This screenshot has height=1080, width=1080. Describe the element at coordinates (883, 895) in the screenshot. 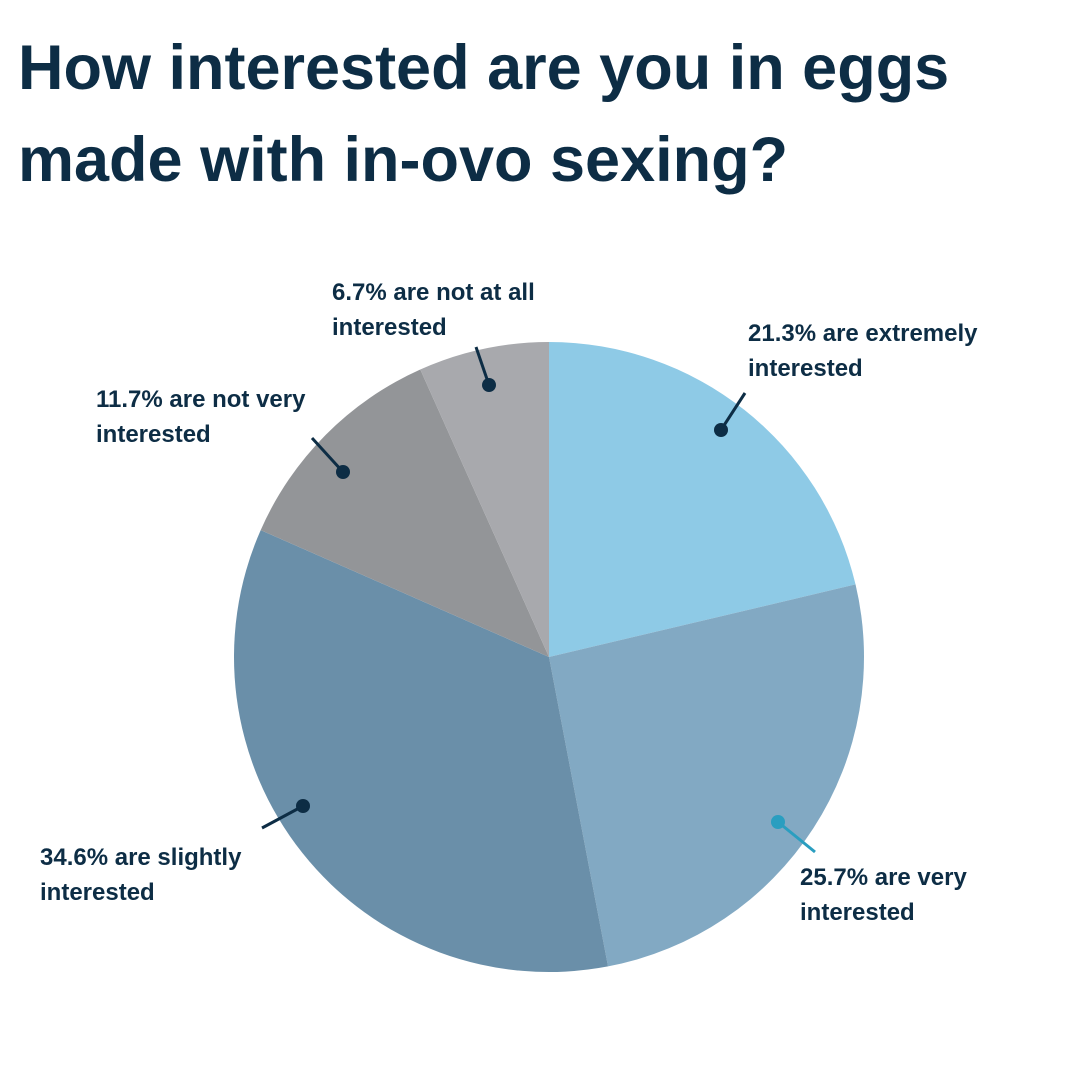

I see `data-label: 25.7% are very interested` at that location.